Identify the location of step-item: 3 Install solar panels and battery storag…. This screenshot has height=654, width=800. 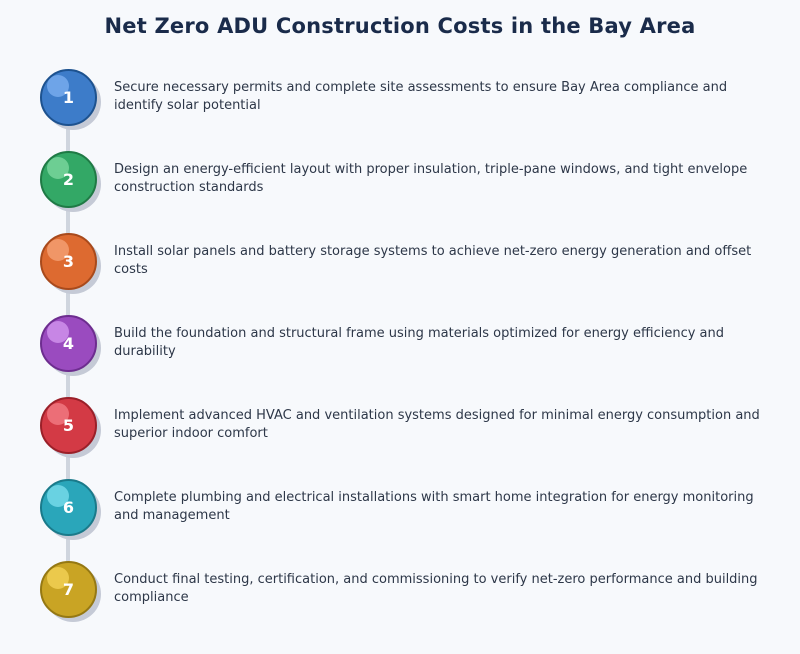
(400, 265).